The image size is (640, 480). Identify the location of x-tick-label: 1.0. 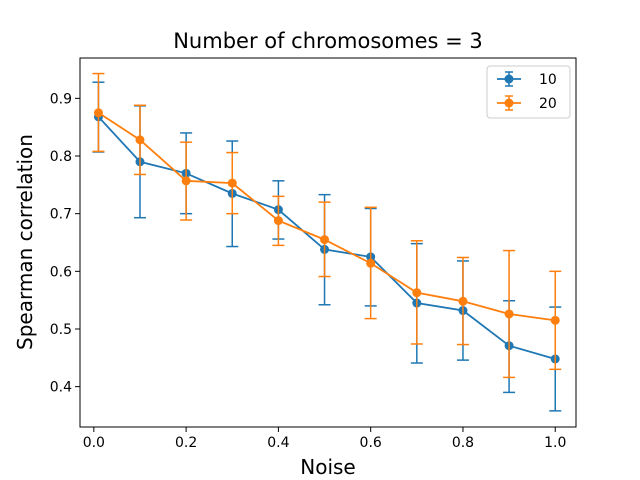
(555, 443).